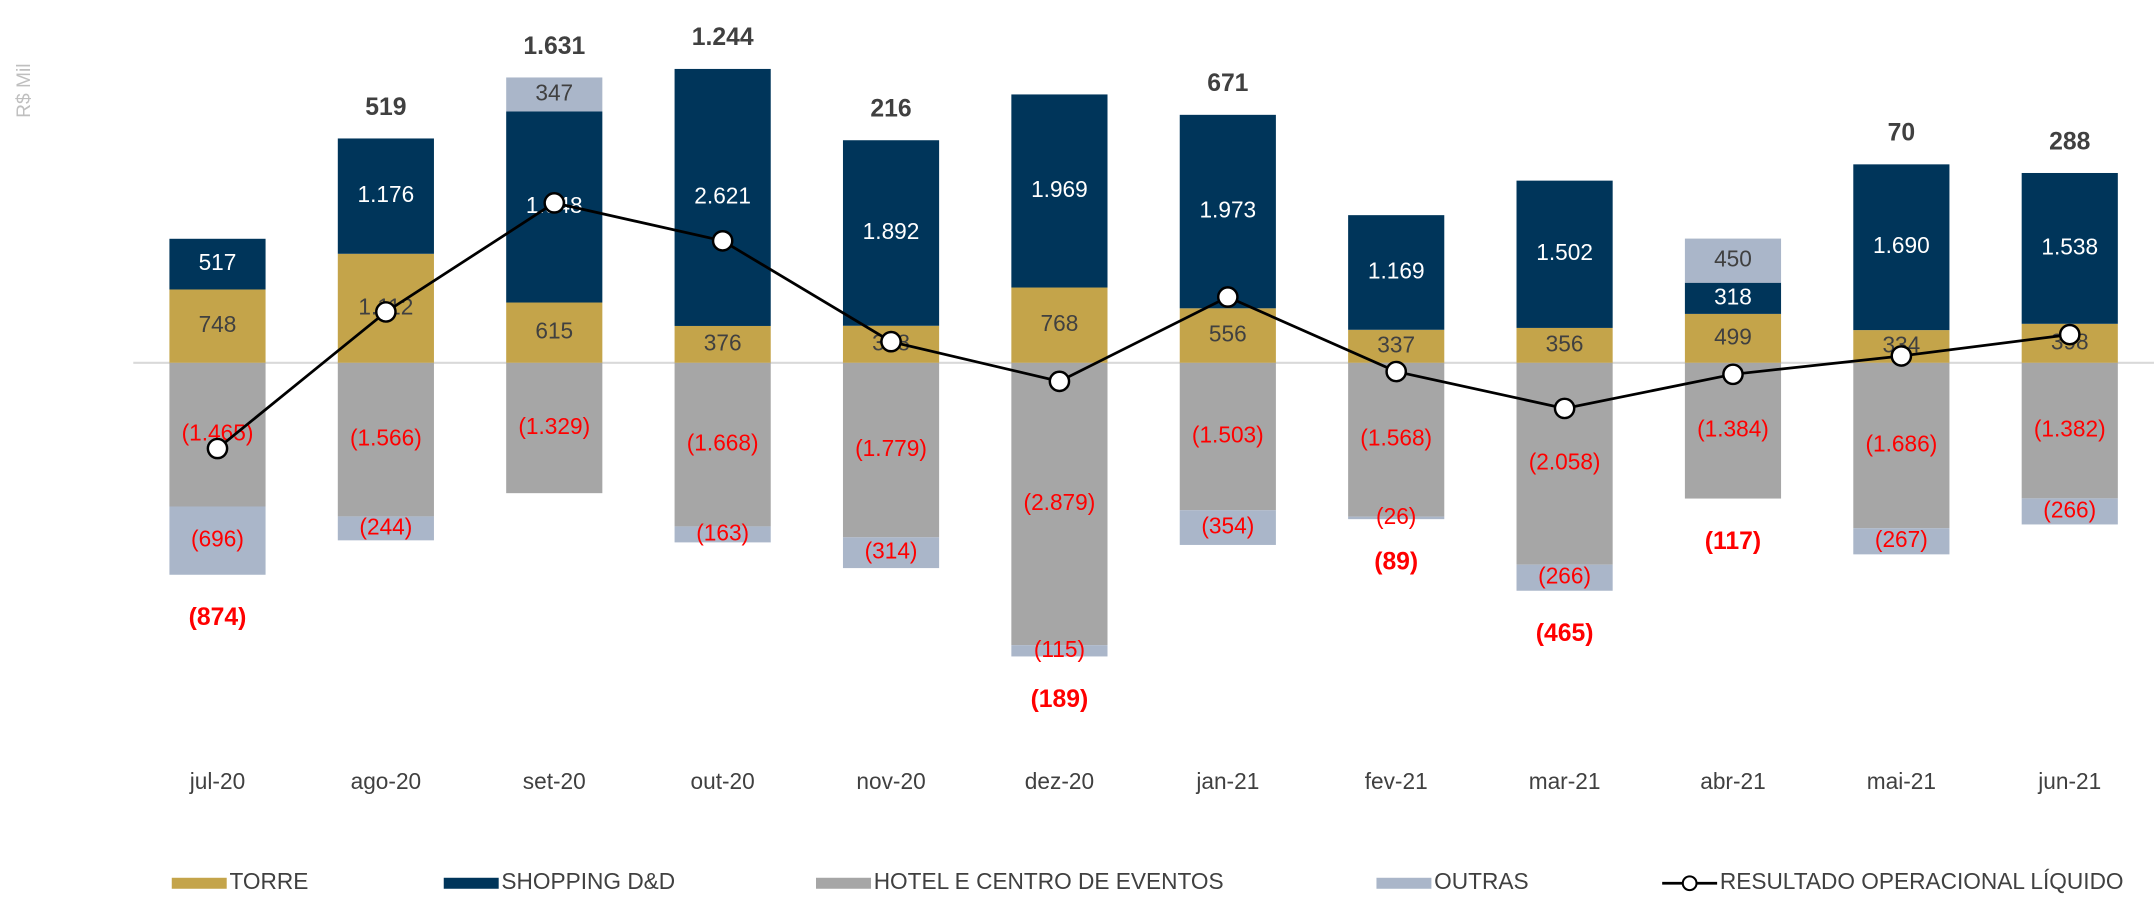  What do you see at coordinates (890, 109) in the screenshot?
I see `total-label: 216` at bounding box center [890, 109].